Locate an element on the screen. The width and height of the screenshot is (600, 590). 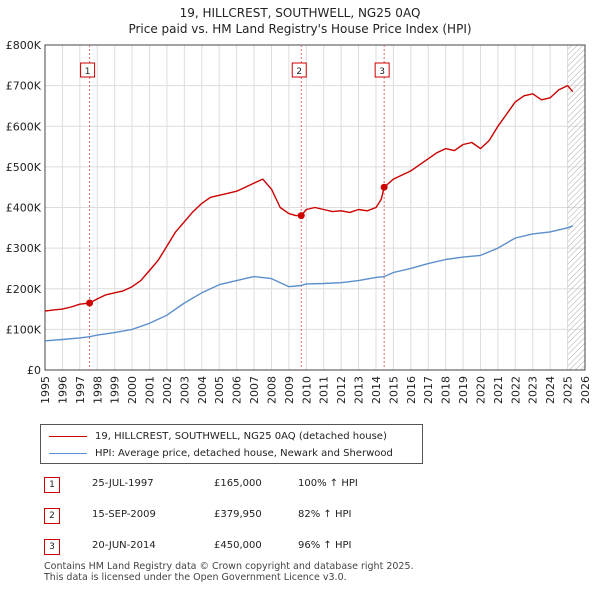
x-tick-label: 2022 is located at coordinates (515, 390).